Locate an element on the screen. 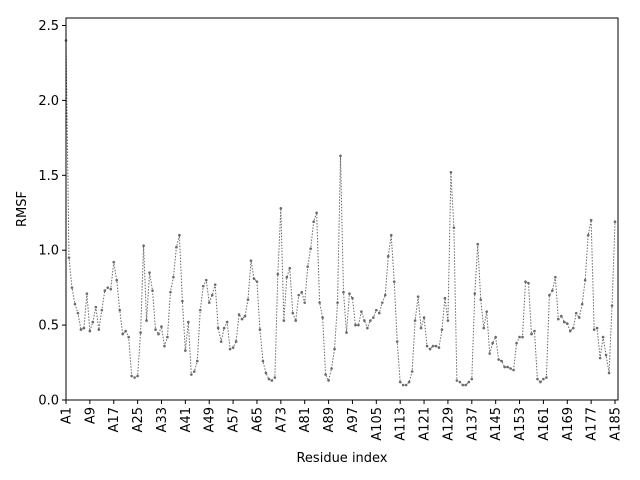 This screenshot has height=480, width=640. x-tick-label: A25 is located at coordinates (138, 419).